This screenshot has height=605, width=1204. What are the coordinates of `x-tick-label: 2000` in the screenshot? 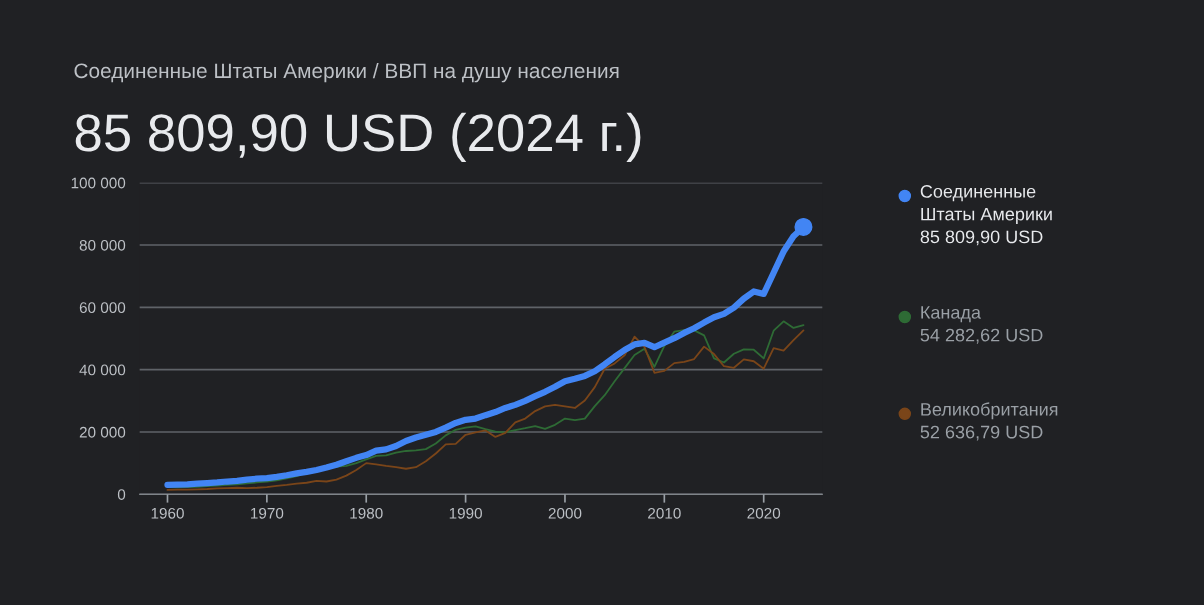 It's located at (565, 513).